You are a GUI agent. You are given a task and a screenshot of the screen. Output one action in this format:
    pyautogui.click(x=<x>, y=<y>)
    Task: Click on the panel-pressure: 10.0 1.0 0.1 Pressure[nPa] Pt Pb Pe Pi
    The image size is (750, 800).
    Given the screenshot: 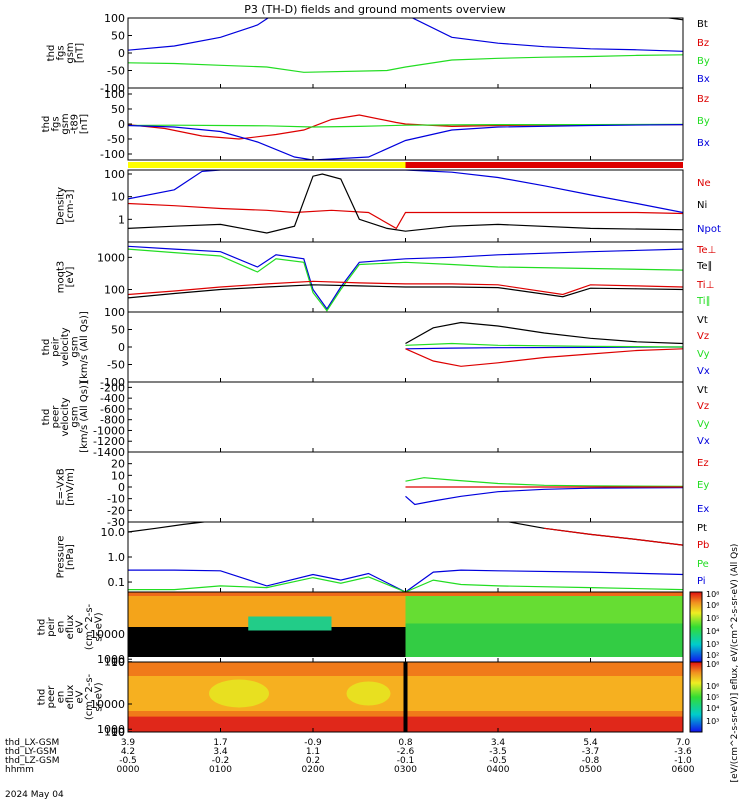 What is the action you would take?
    pyautogui.click(x=382, y=557)
    